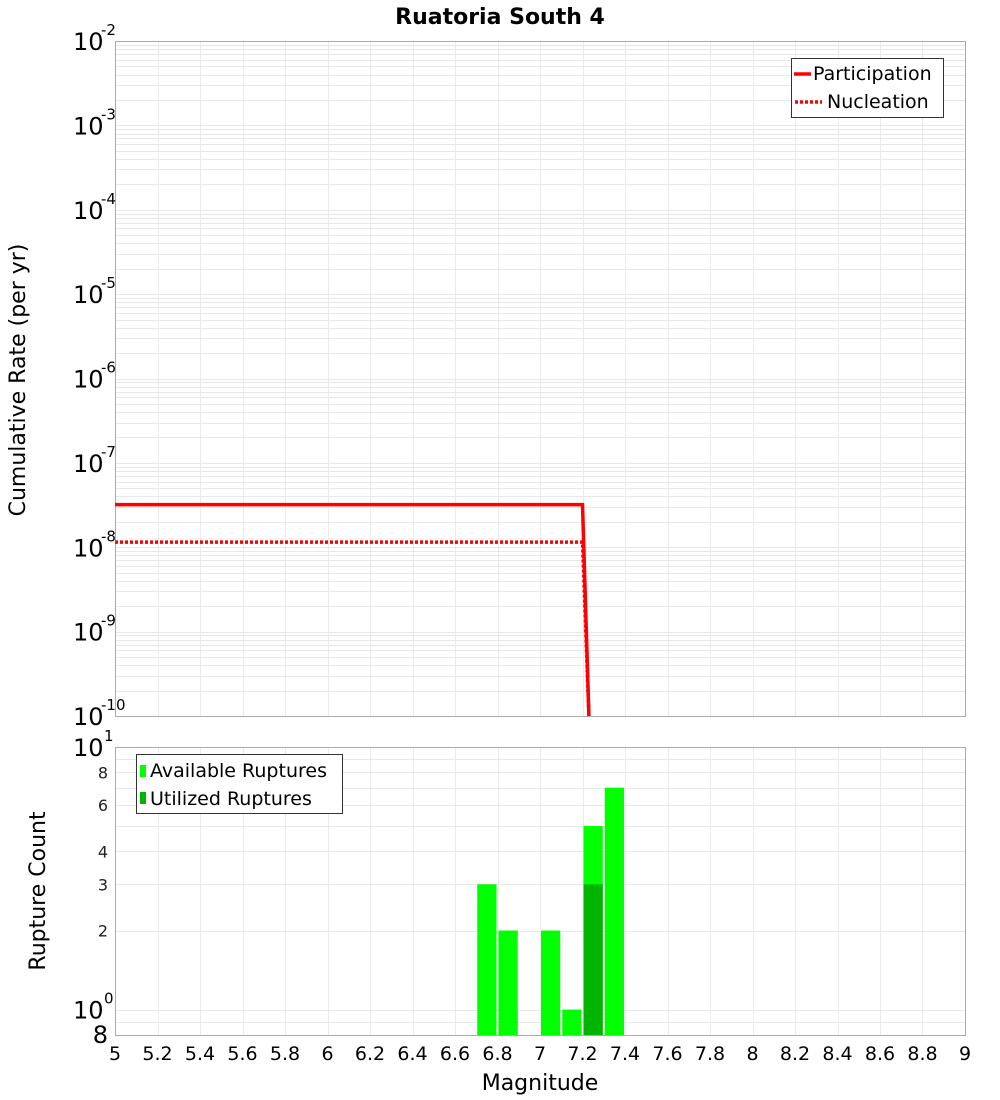 The image size is (1000, 1100). What do you see at coordinates (867, 88) in the screenshot?
I see `top-legend: Participation Nucleation` at bounding box center [867, 88].